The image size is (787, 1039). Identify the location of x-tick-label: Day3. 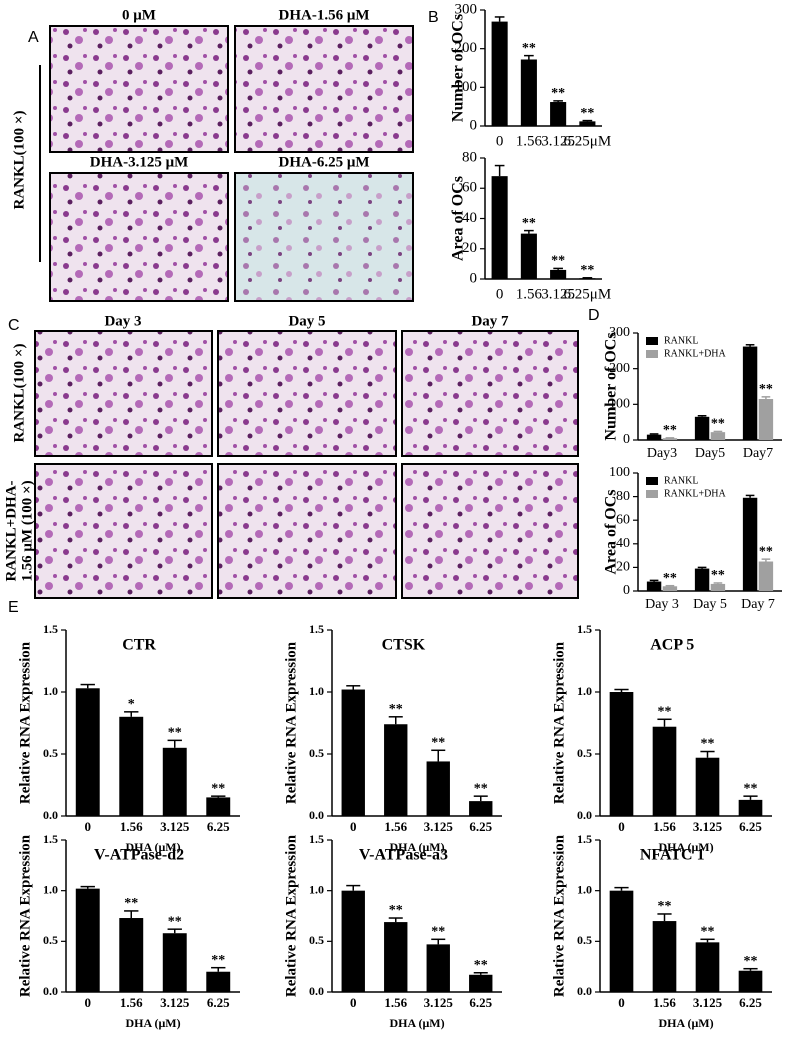
(662, 453).